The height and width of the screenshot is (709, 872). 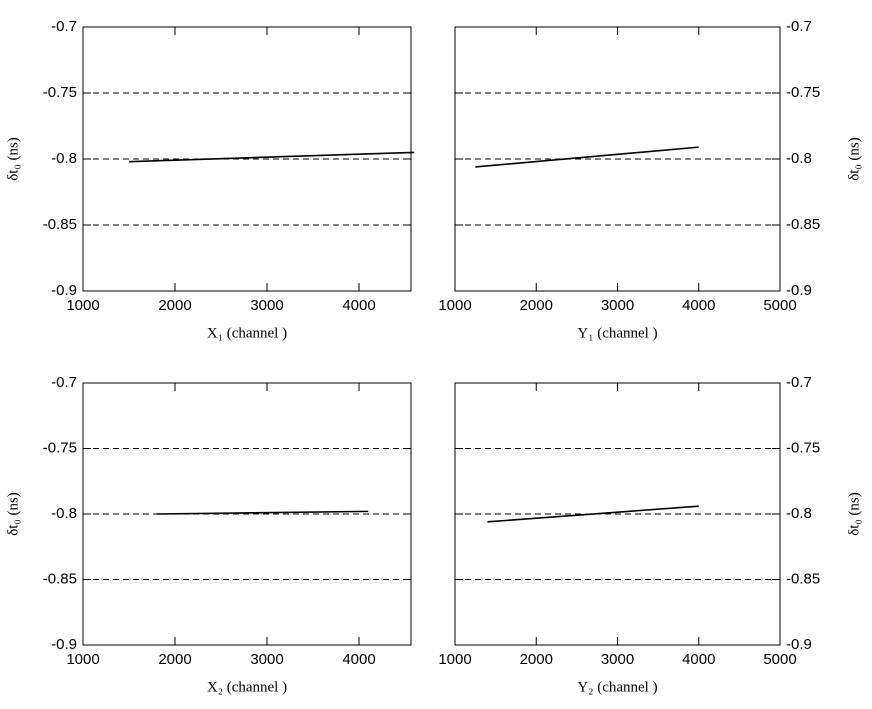 What do you see at coordinates (247, 333) in the screenshot?
I see `x-axis-label: X₁ (channel )` at bounding box center [247, 333].